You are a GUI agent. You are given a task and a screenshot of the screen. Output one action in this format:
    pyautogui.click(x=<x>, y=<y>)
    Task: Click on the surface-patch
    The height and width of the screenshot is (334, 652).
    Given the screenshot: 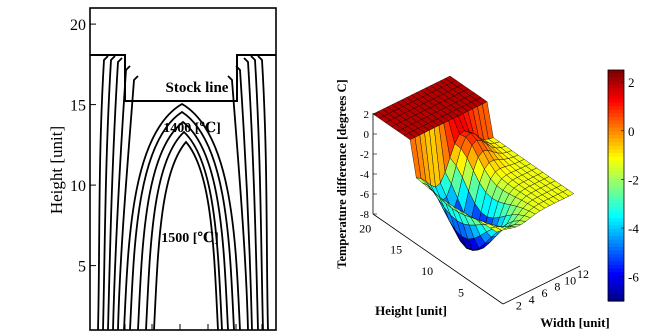 What is the action you would take?
    pyautogui.click(x=568, y=193)
    